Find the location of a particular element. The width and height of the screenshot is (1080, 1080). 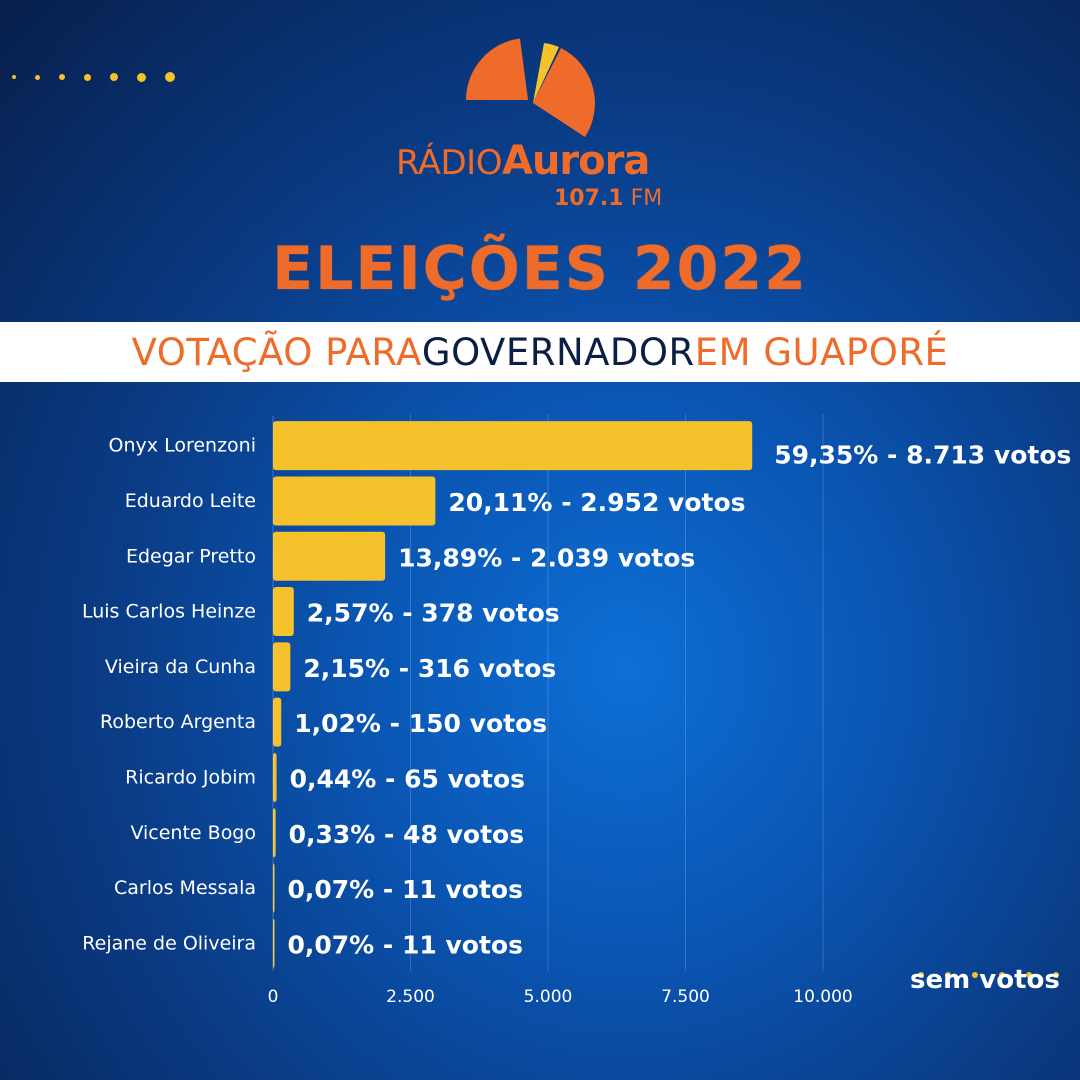

data-label: 20,11% - 2.952 votos is located at coordinates (596, 502).